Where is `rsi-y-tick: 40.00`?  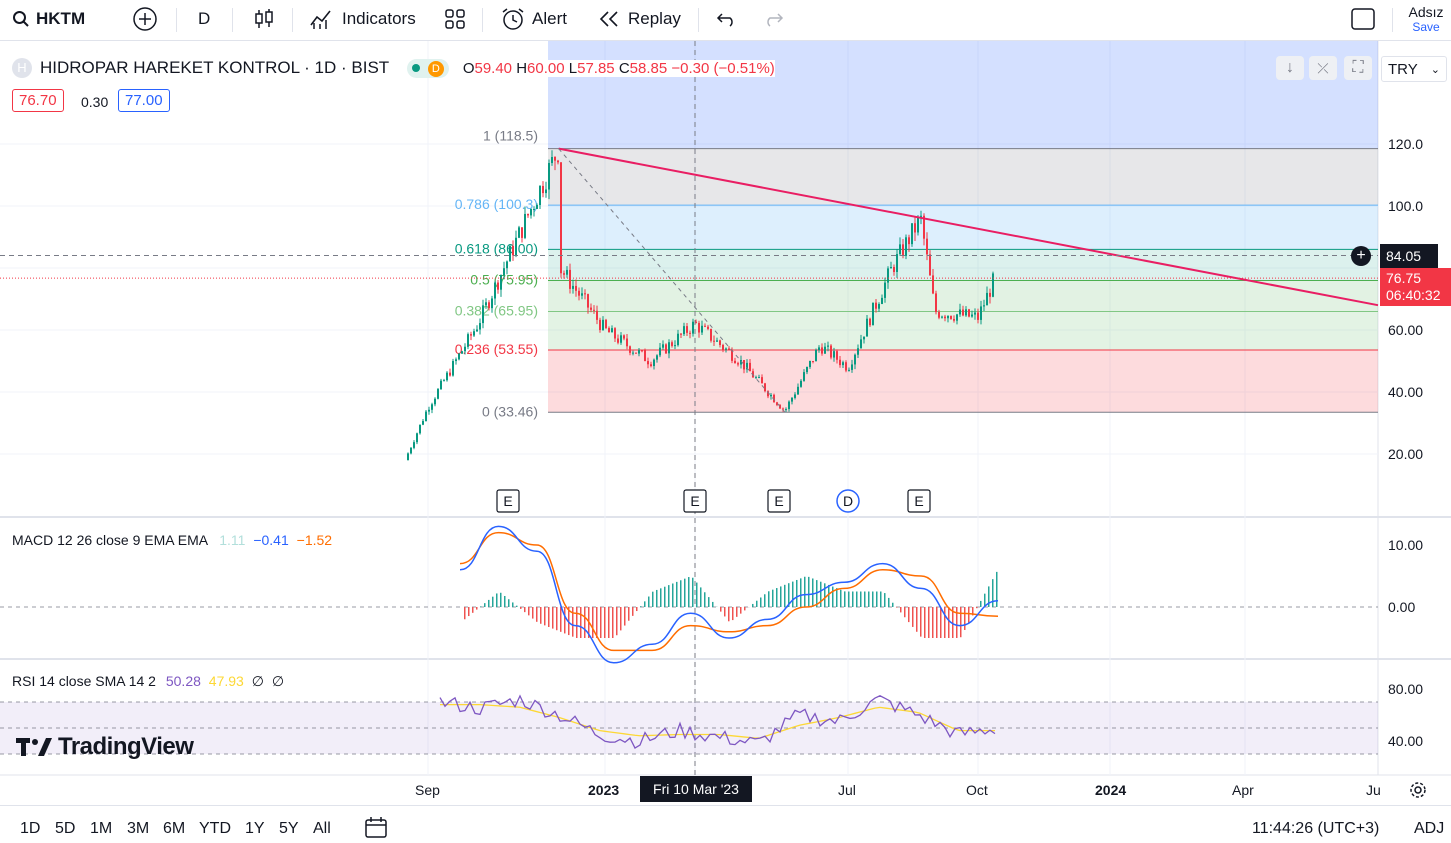
rsi-y-tick: 40.00 is located at coordinates (1405, 741).